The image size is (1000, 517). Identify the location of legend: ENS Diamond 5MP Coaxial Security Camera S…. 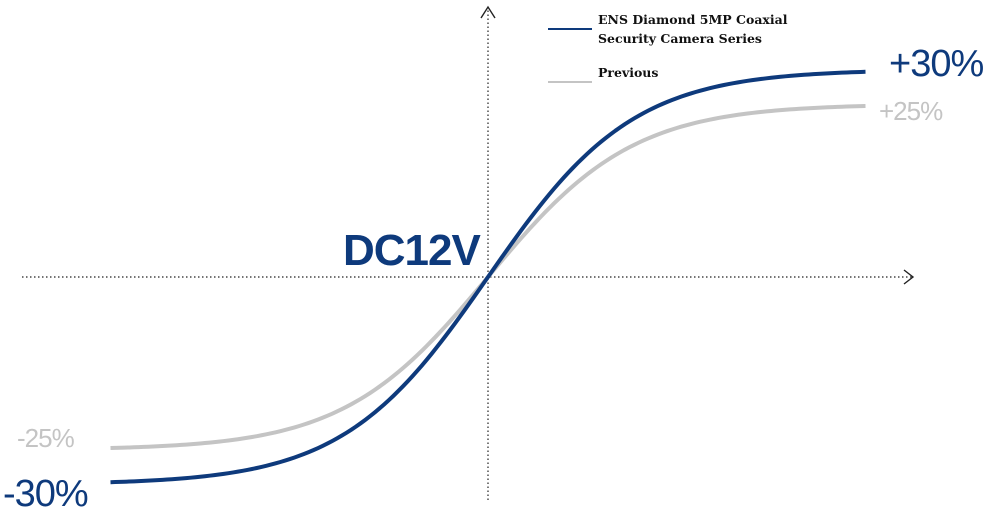
(668, 47).